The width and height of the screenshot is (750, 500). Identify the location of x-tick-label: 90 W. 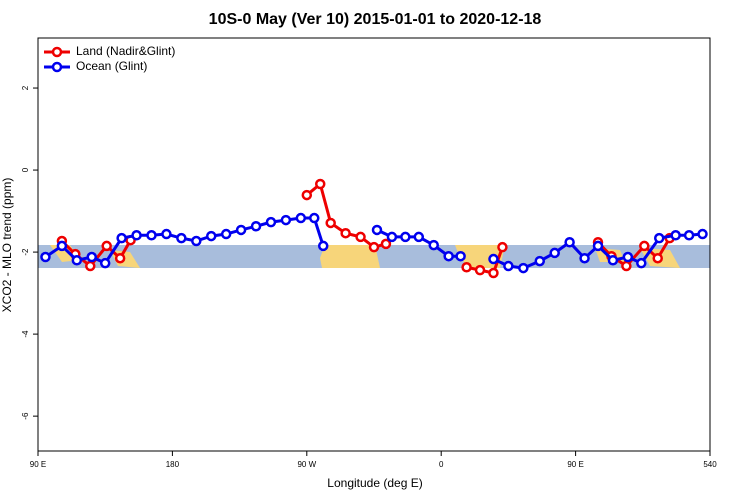
(306, 464).